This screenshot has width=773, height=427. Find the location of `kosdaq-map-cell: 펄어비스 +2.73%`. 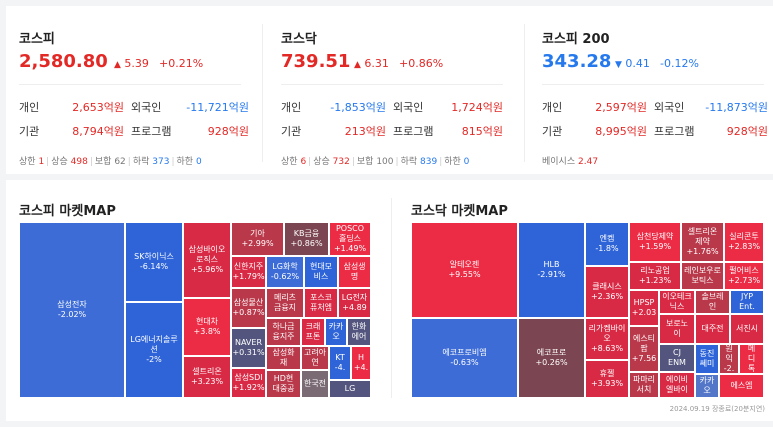

kosdaq-map-cell: 펄어비스 +2.73% is located at coordinates (744, 276).